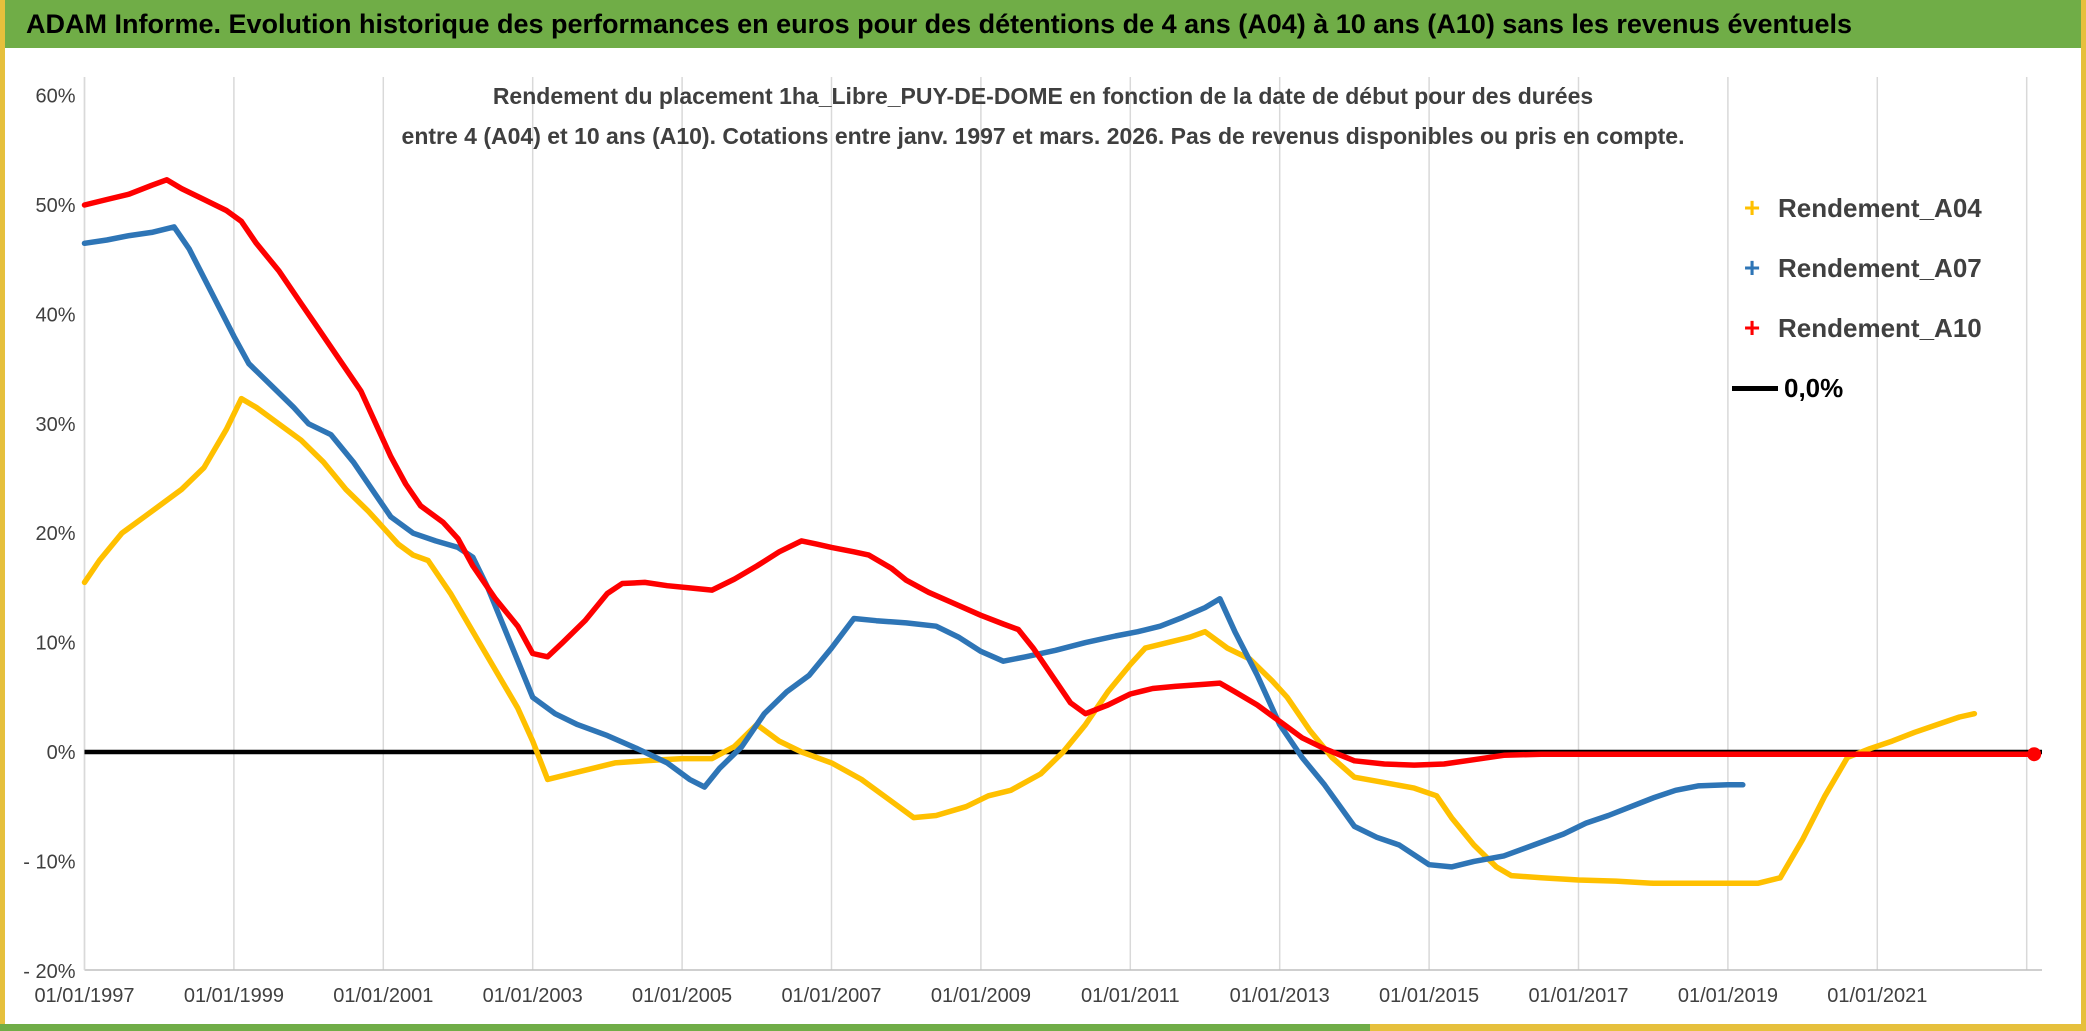 The height and width of the screenshot is (1031, 2086). I want to click on x-axis-label: 01/01/1999, so click(234, 996).